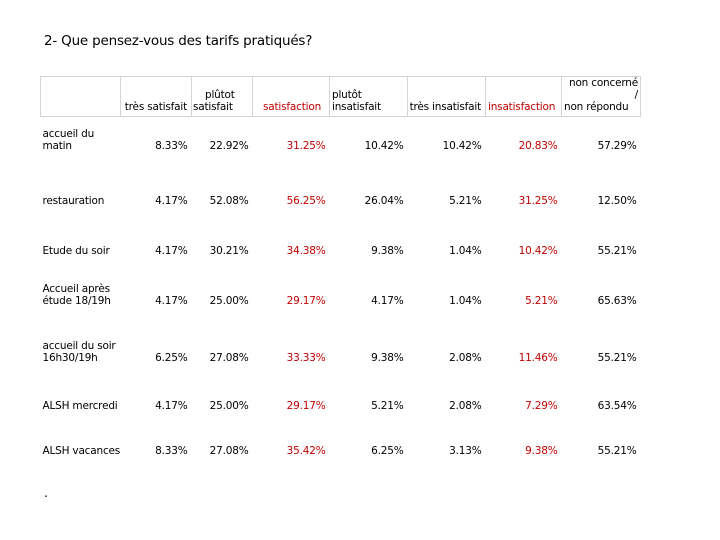  Describe the element at coordinates (522, 107) in the screenshot. I see `header-insatisfaction-label: insatisfaction` at that location.